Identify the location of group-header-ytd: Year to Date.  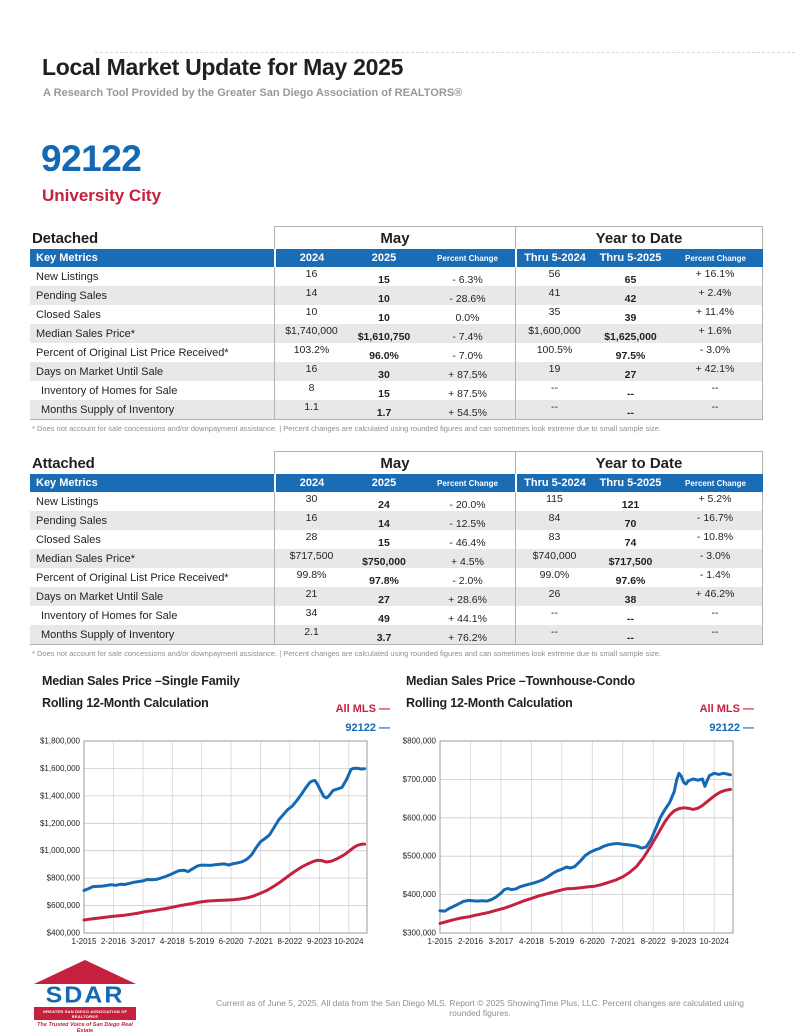
(639, 237).